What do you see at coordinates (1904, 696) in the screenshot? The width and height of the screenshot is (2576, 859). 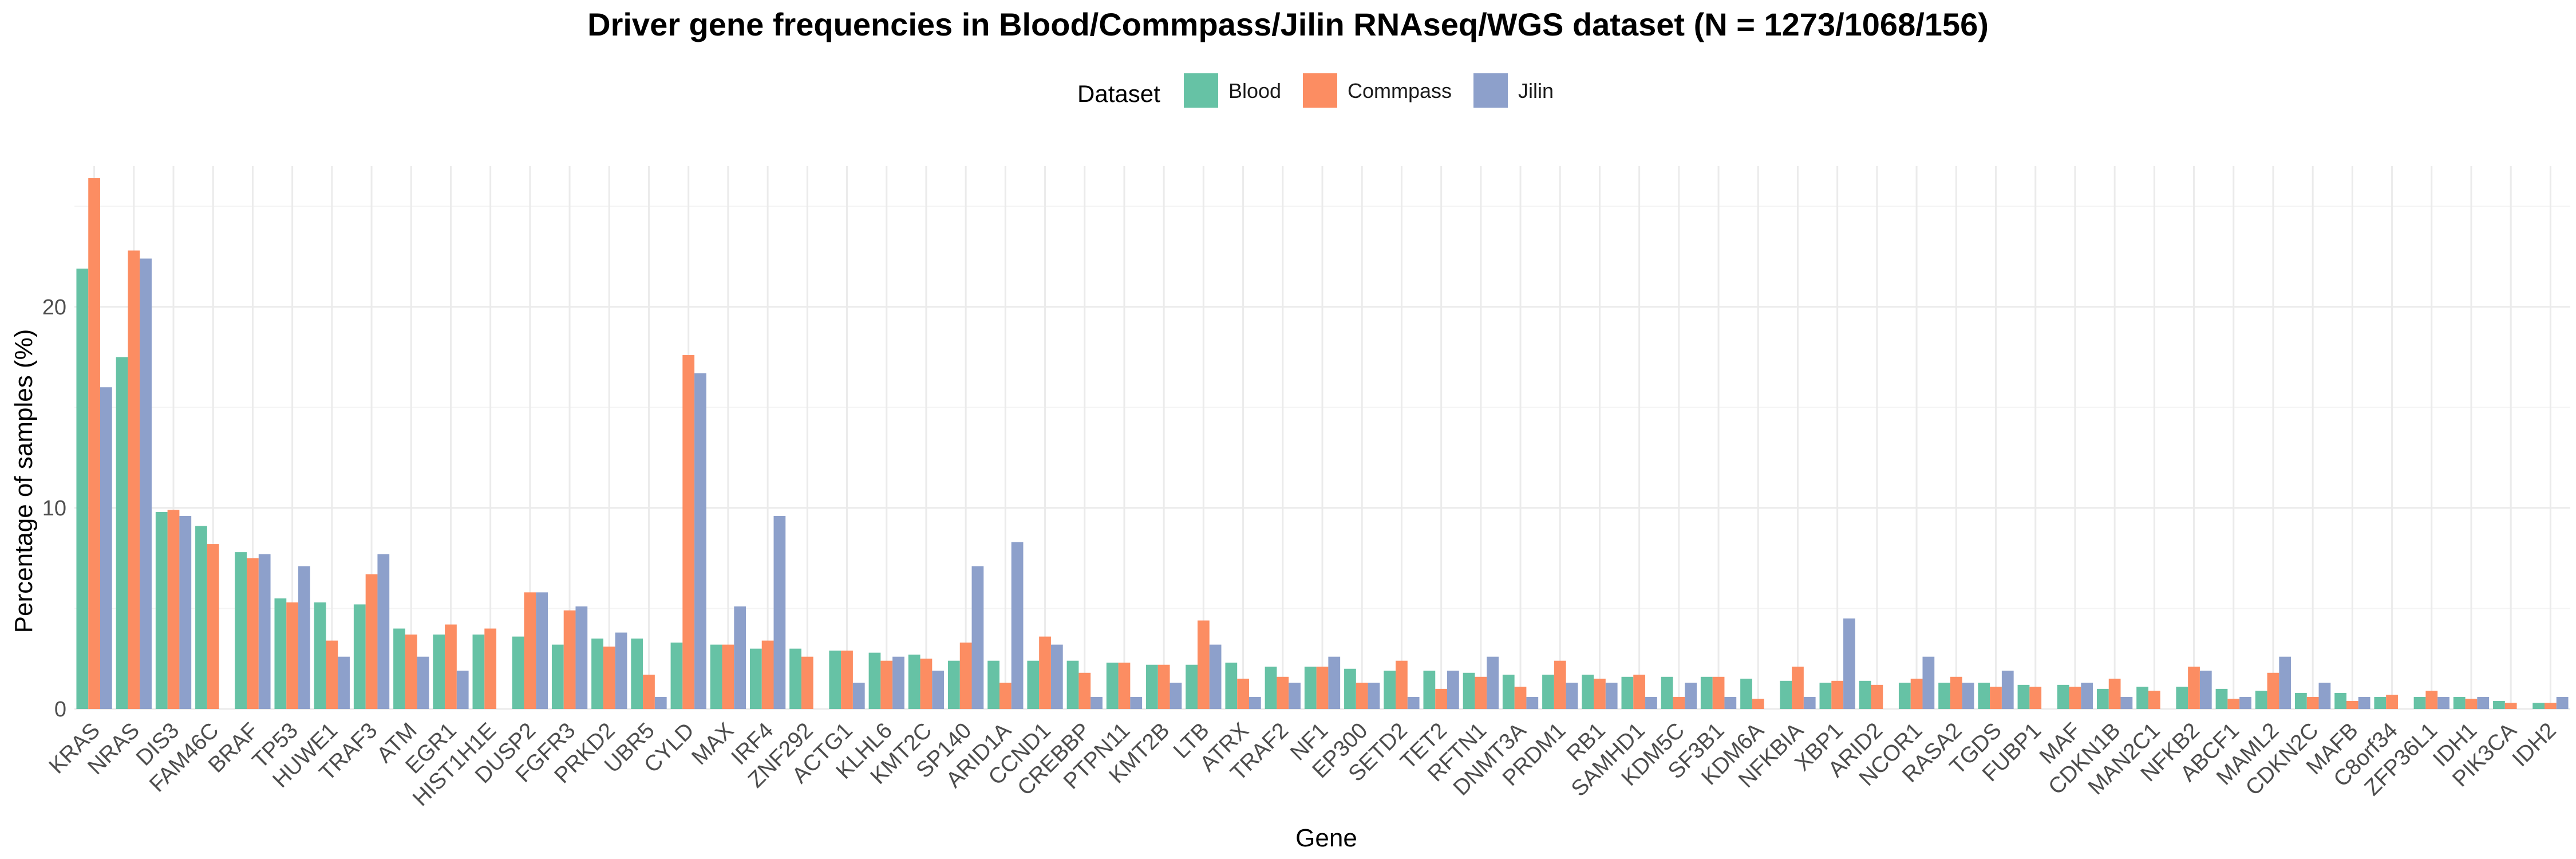 I see `bar-blood-ncor1` at bounding box center [1904, 696].